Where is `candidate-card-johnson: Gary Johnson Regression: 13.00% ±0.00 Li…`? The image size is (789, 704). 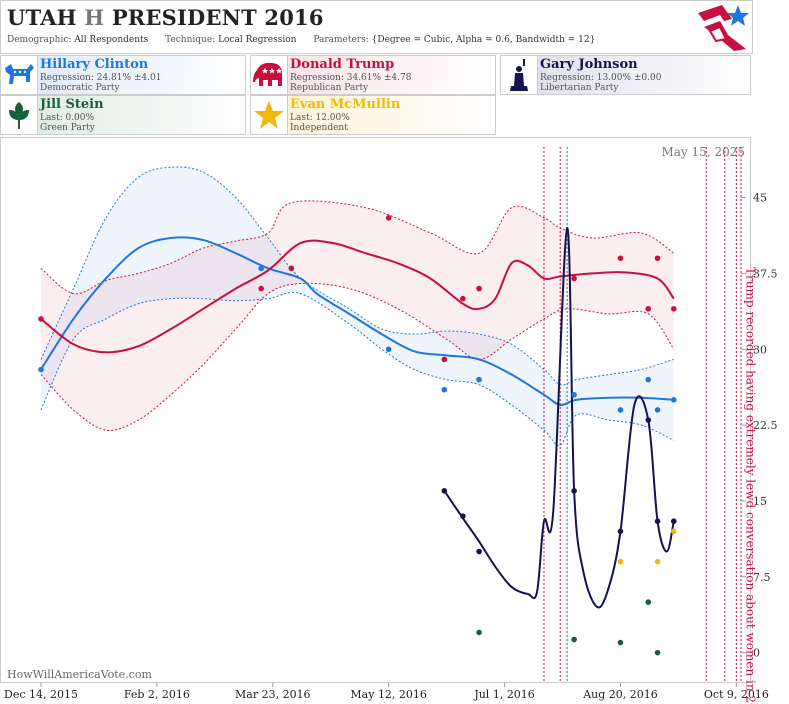
candidate-card-johnson: Gary Johnson Regression: 13.00% ±0.00 Li… is located at coordinates (625, 75).